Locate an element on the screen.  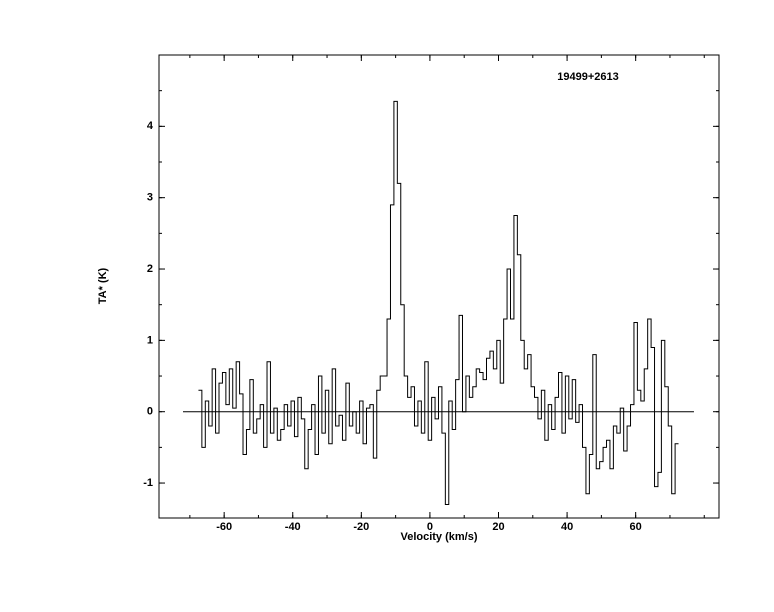
y-tick-label: 0 is located at coordinates (150, 412).